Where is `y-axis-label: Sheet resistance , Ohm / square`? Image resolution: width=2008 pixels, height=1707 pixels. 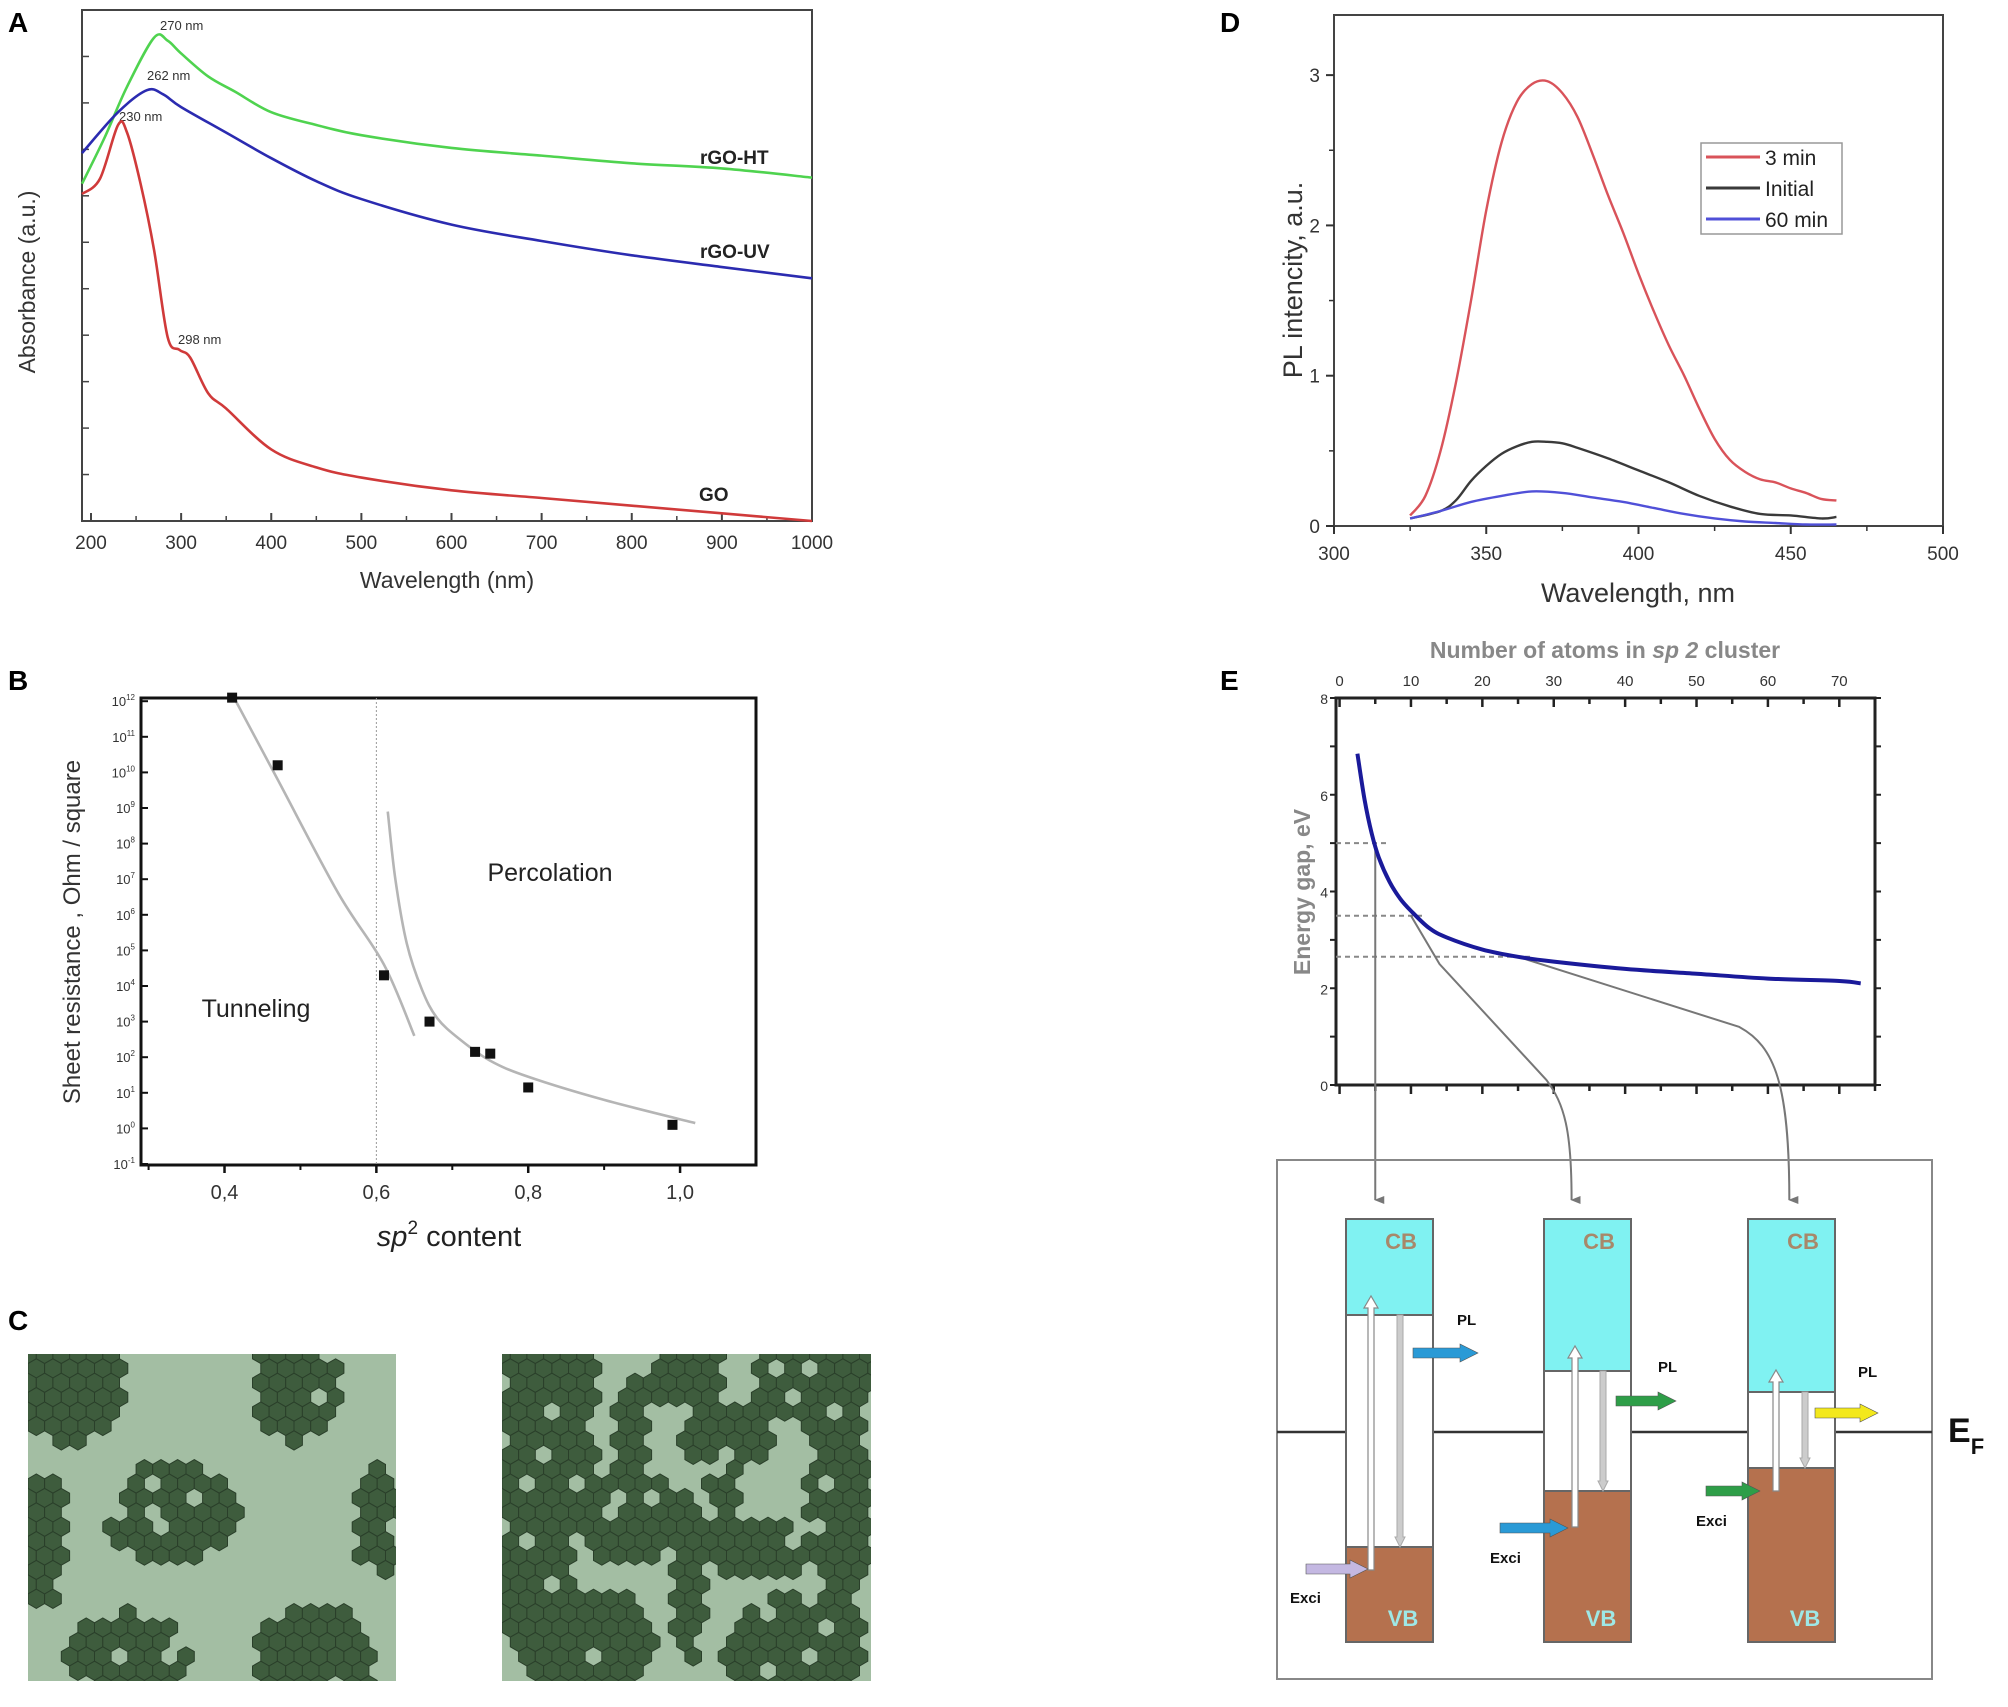
y-axis-label: Sheet resistance , Ohm / square is located at coordinates (72, 932).